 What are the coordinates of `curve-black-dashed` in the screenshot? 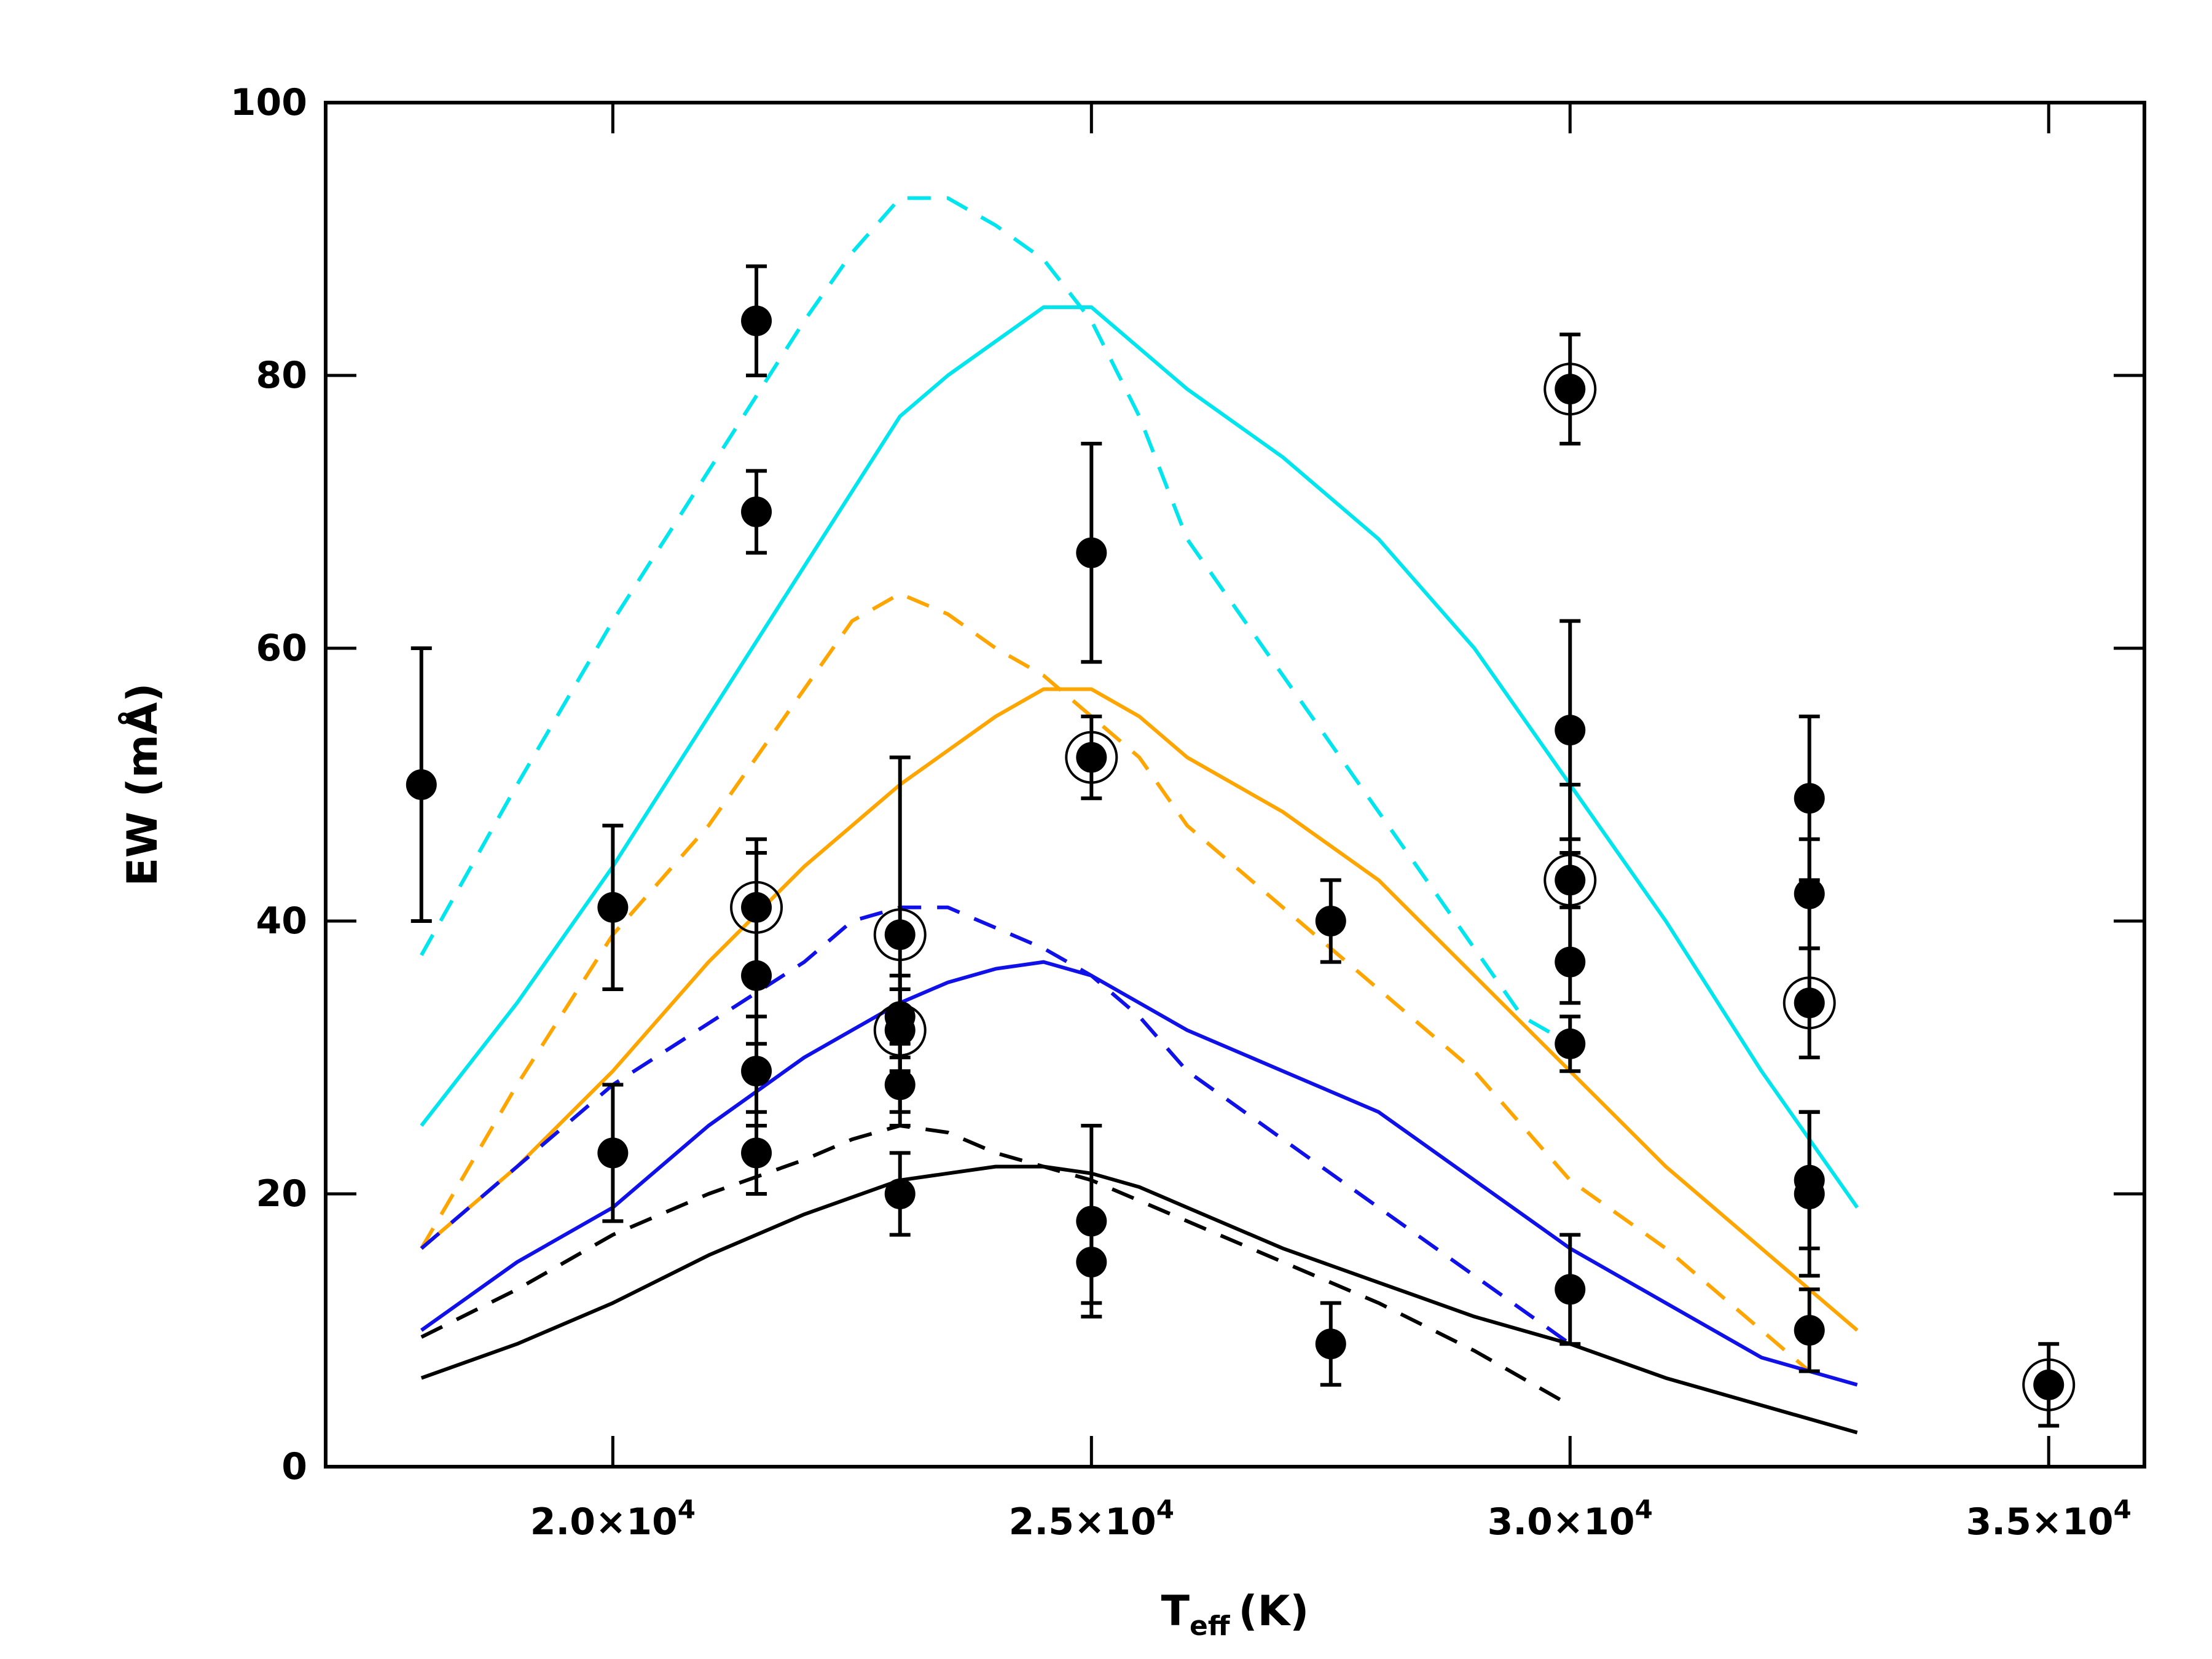 It's located at (995, 1265).